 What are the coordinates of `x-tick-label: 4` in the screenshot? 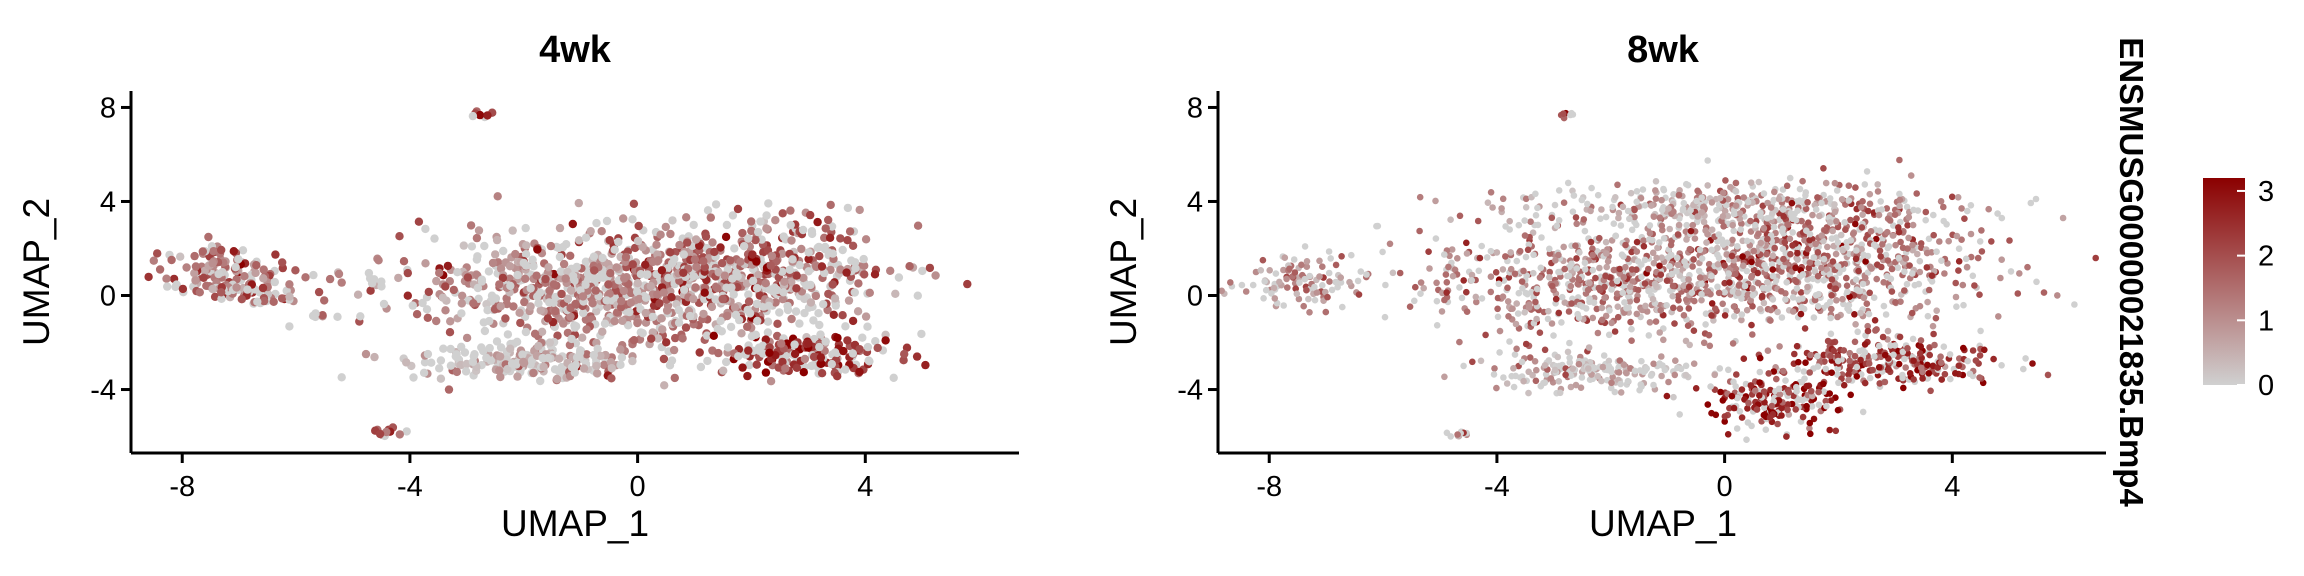 It's located at (865, 487).